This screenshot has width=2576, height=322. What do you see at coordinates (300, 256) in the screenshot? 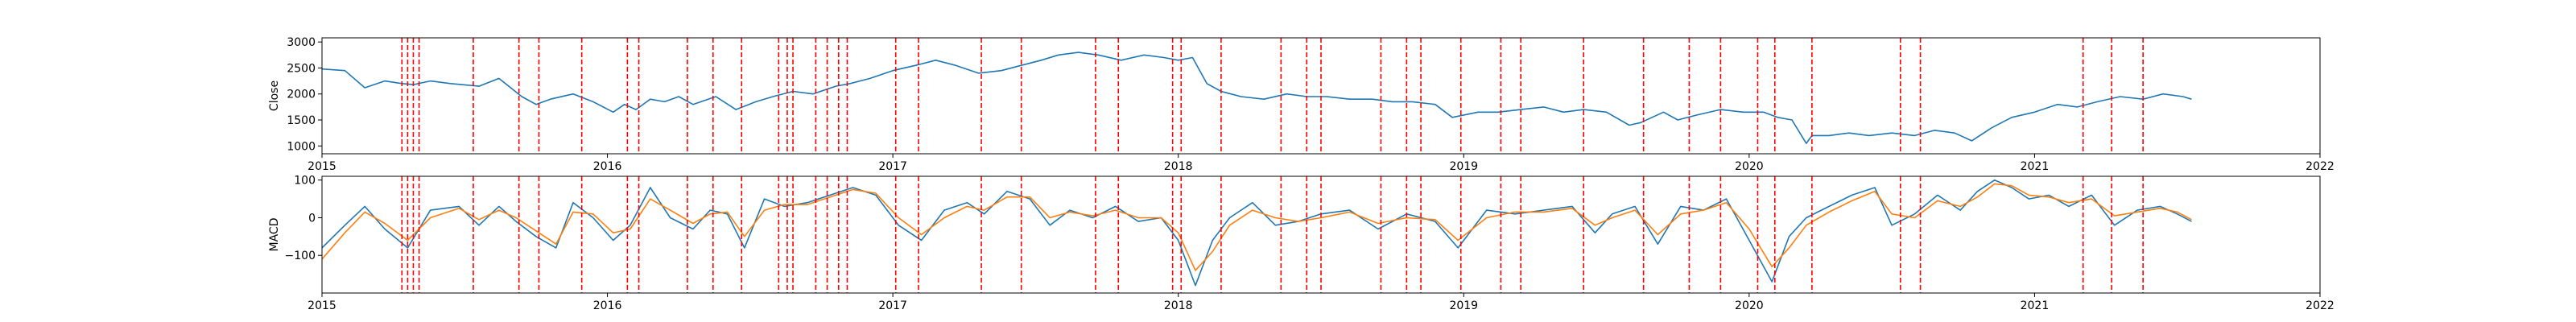
I see `macd-y-tick-label: −100` at bounding box center [300, 256].